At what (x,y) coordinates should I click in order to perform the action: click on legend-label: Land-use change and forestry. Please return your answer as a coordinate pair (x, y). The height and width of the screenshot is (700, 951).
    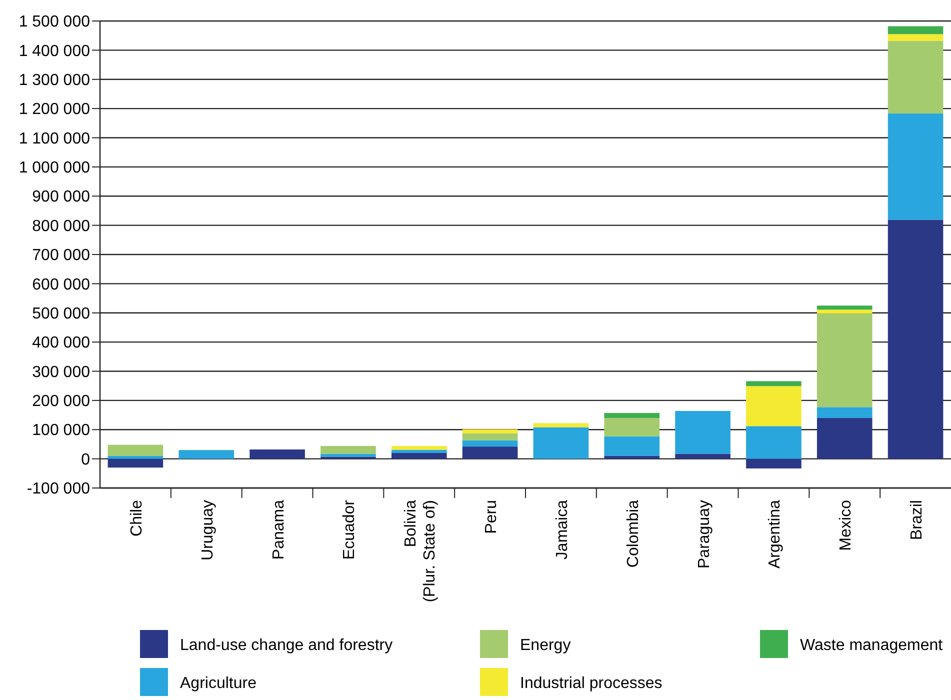
    Looking at the image, I should click on (286, 645).